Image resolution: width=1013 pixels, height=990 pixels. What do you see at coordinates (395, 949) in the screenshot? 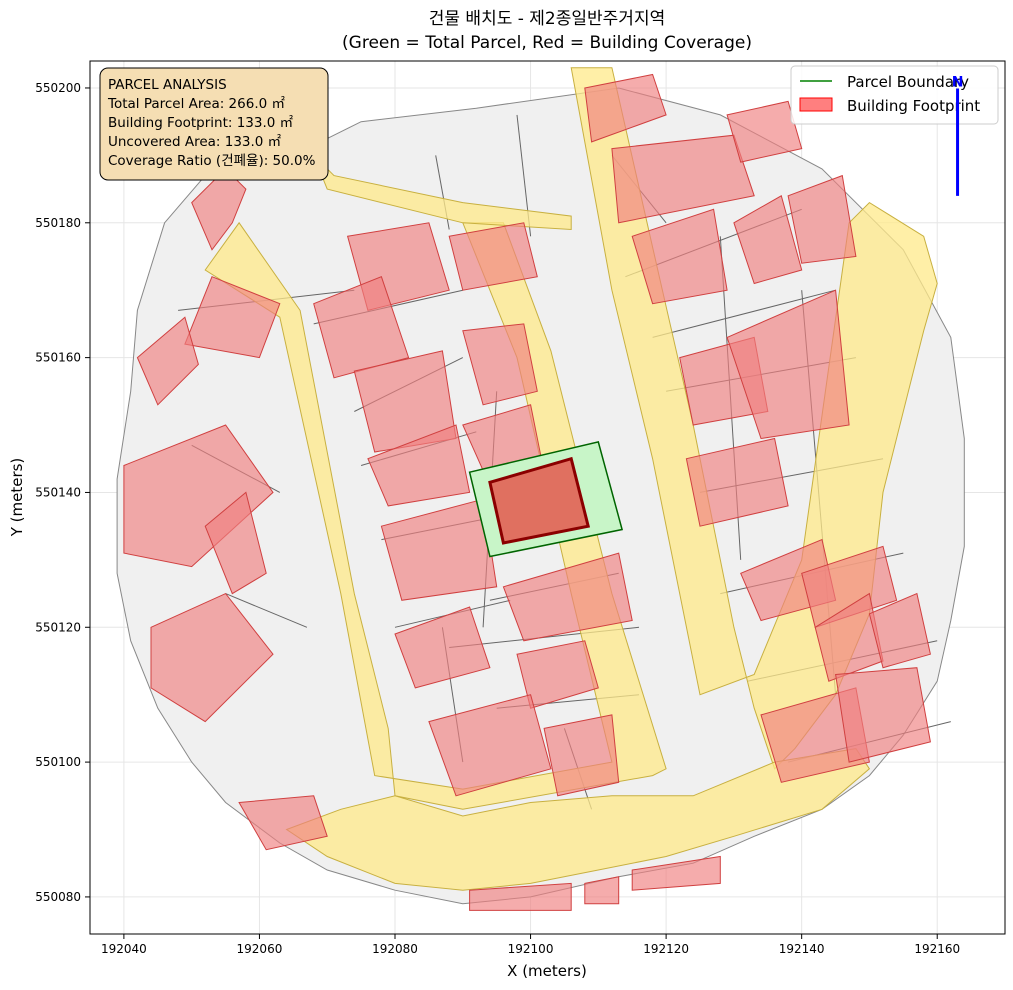
I see `x-tick-label: 192080` at bounding box center [395, 949].